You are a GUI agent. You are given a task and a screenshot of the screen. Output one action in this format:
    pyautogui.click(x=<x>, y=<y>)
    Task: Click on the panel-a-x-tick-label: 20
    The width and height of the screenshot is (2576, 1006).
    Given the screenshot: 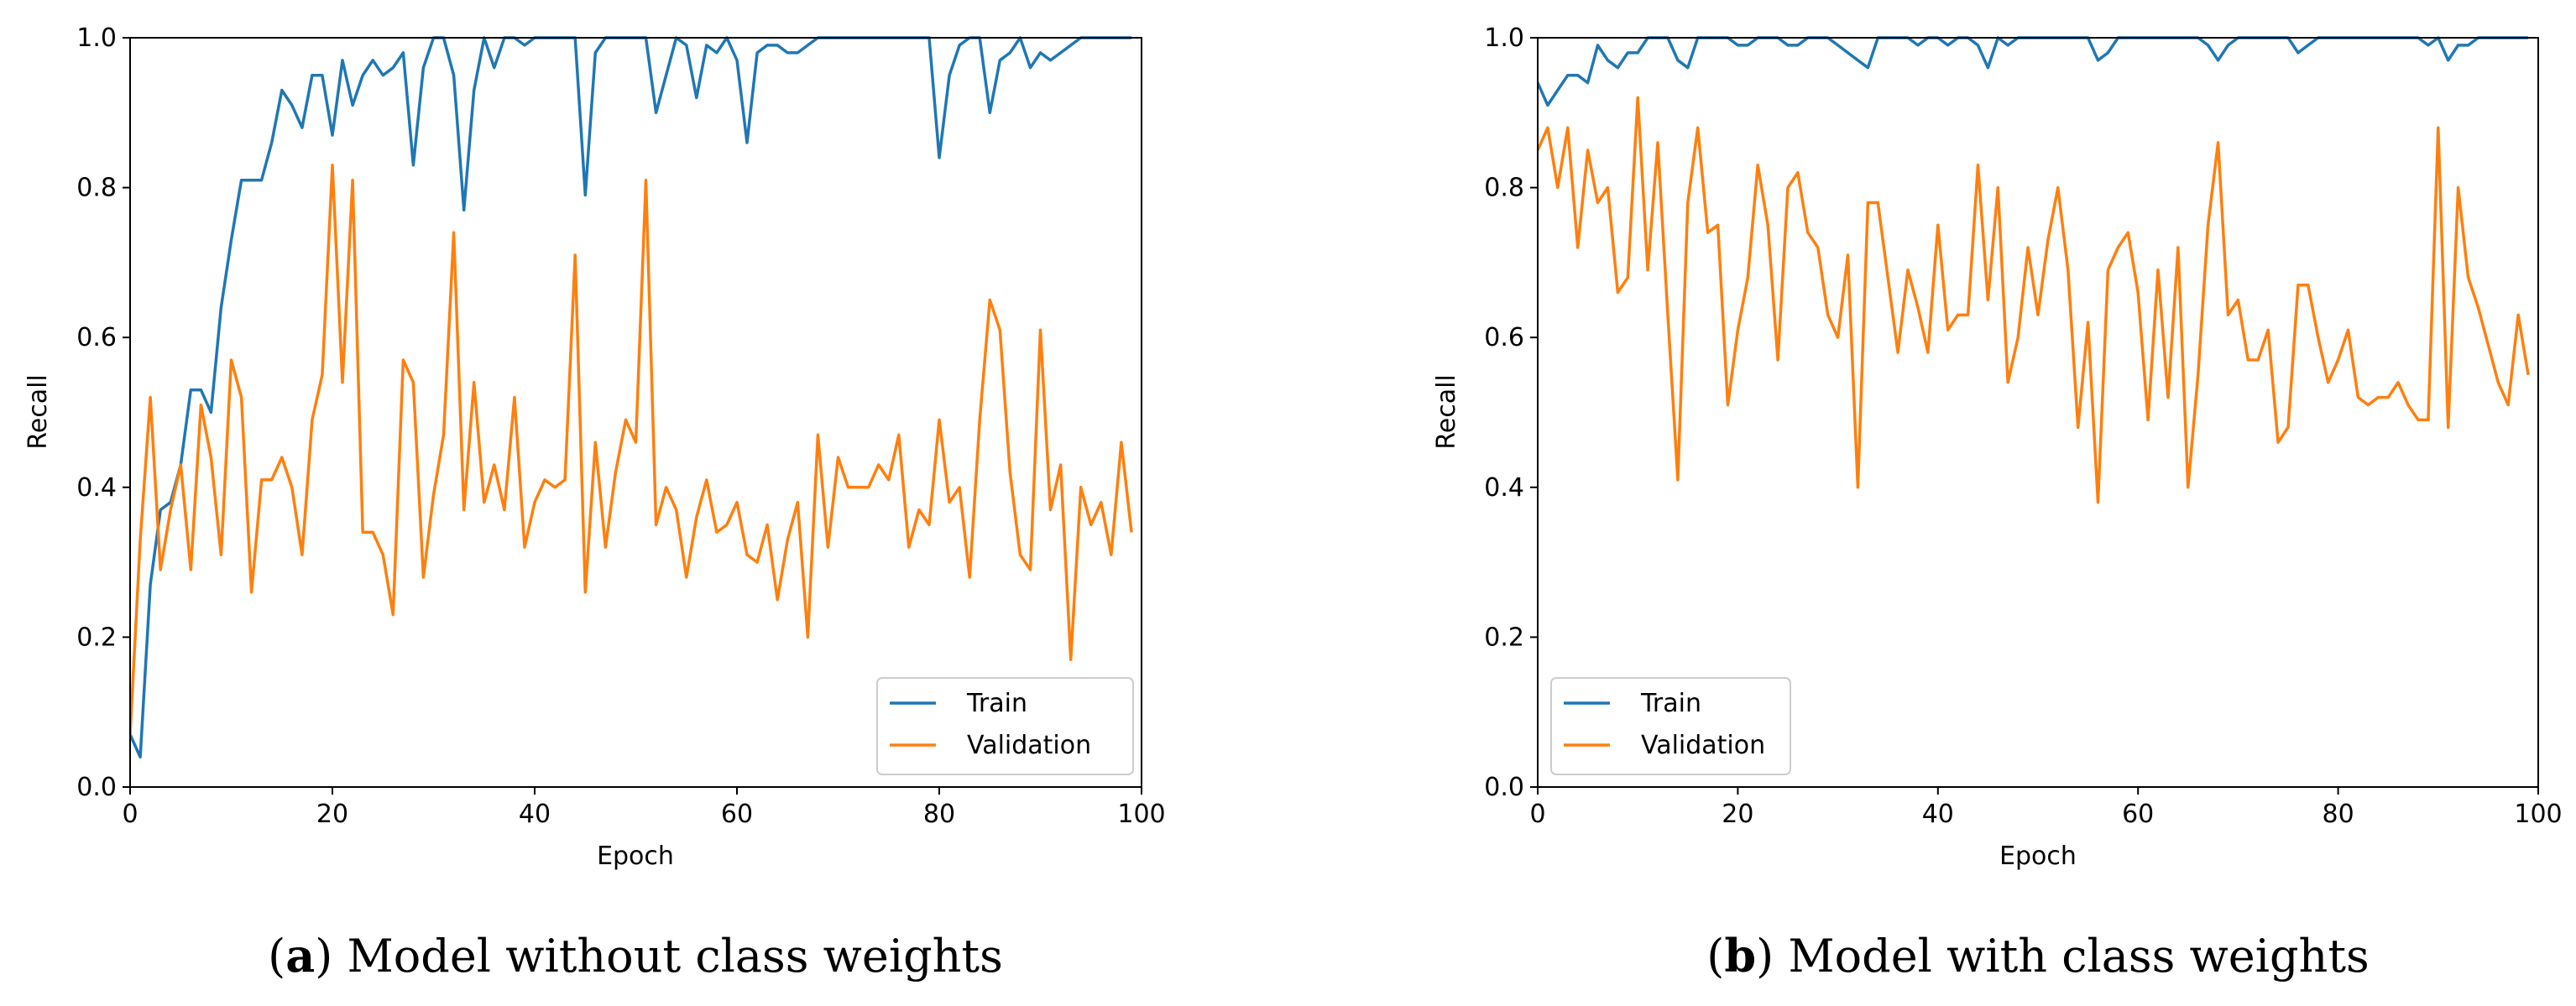 What is the action you would take?
    pyautogui.click(x=332, y=814)
    